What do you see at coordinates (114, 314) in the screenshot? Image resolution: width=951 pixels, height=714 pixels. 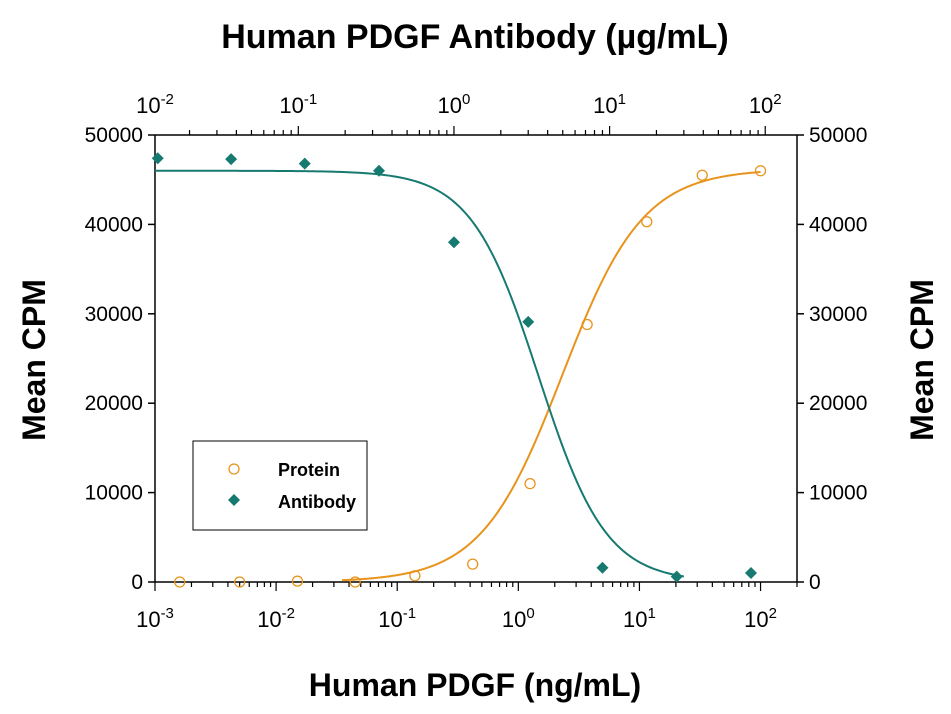 I see `y-tick-label-left: 30000` at bounding box center [114, 314].